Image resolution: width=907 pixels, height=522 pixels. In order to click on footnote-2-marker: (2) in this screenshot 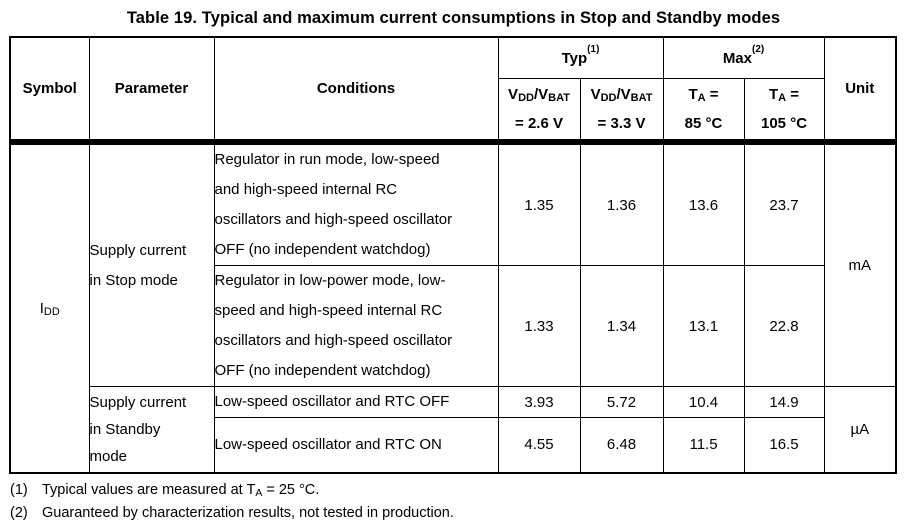, I will do `click(19, 512)`.